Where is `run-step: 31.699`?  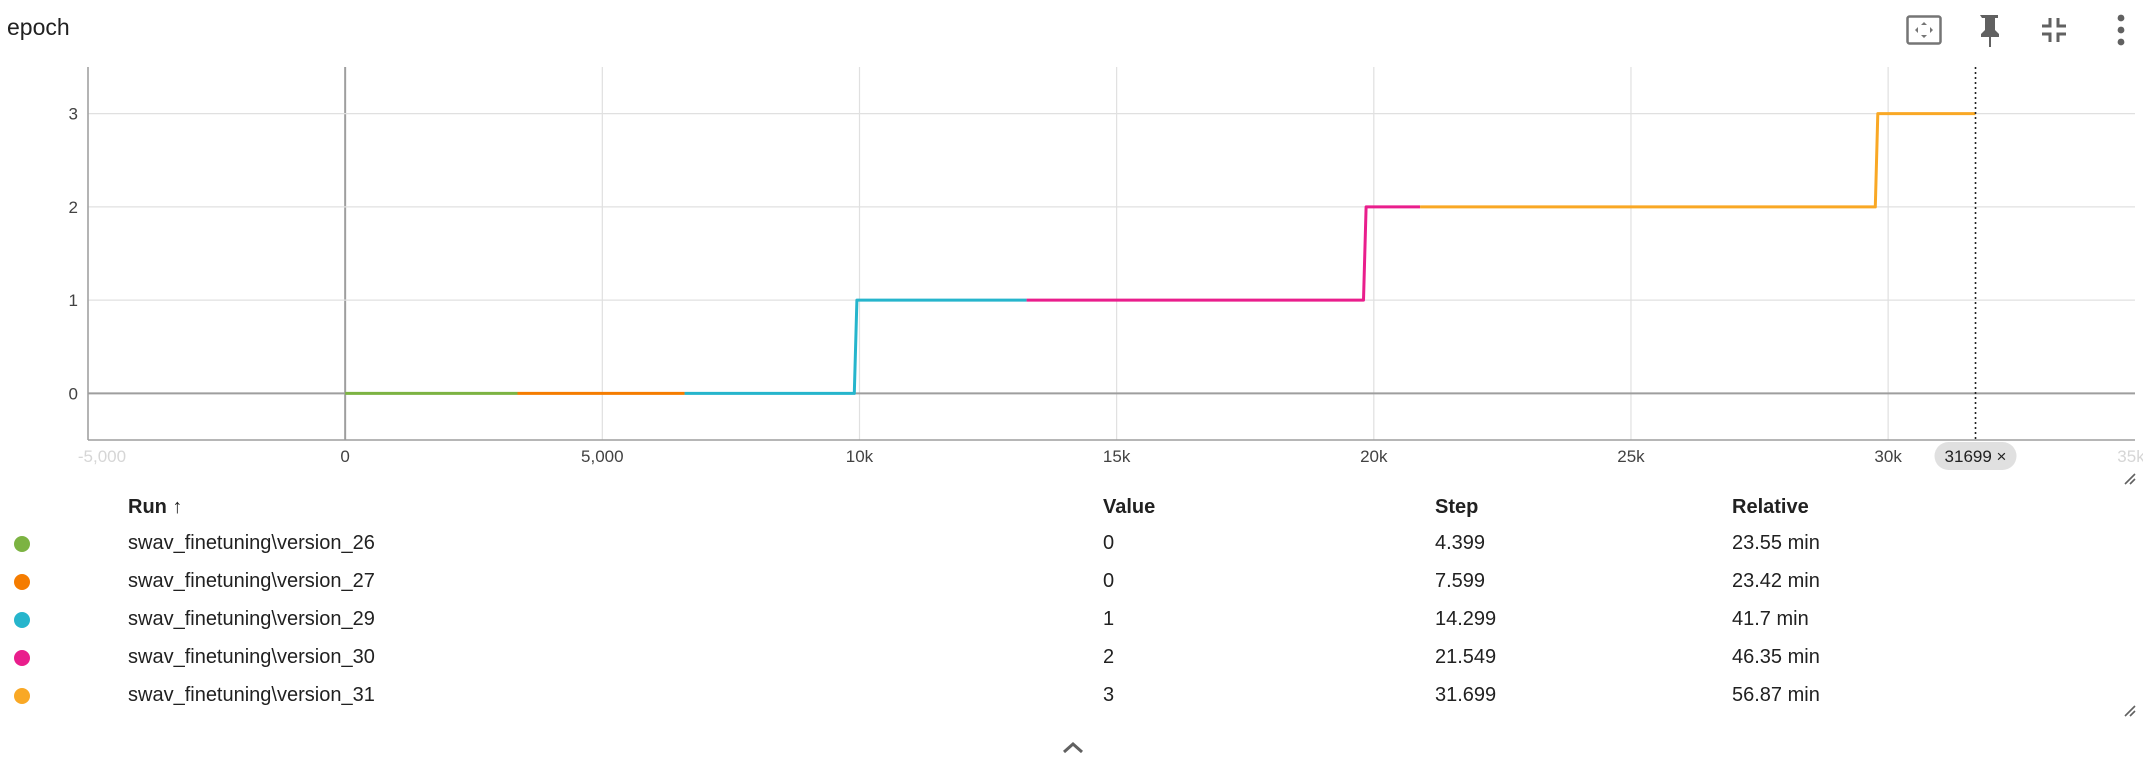 run-step: 31.699 is located at coordinates (1466, 695).